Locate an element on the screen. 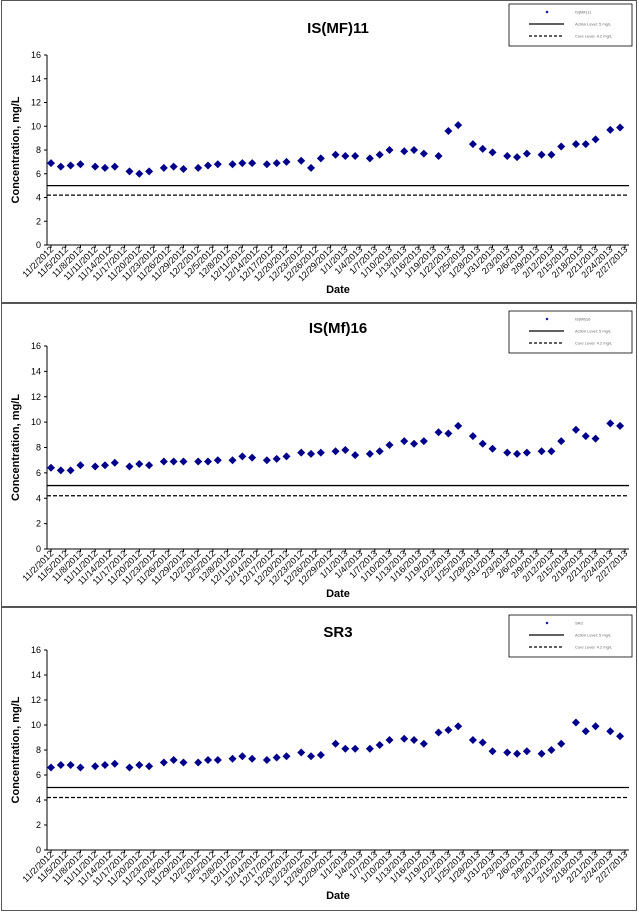 Image resolution: width=639 pixels, height=912 pixels. legend-marker-swatch is located at coordinates (547, 623).